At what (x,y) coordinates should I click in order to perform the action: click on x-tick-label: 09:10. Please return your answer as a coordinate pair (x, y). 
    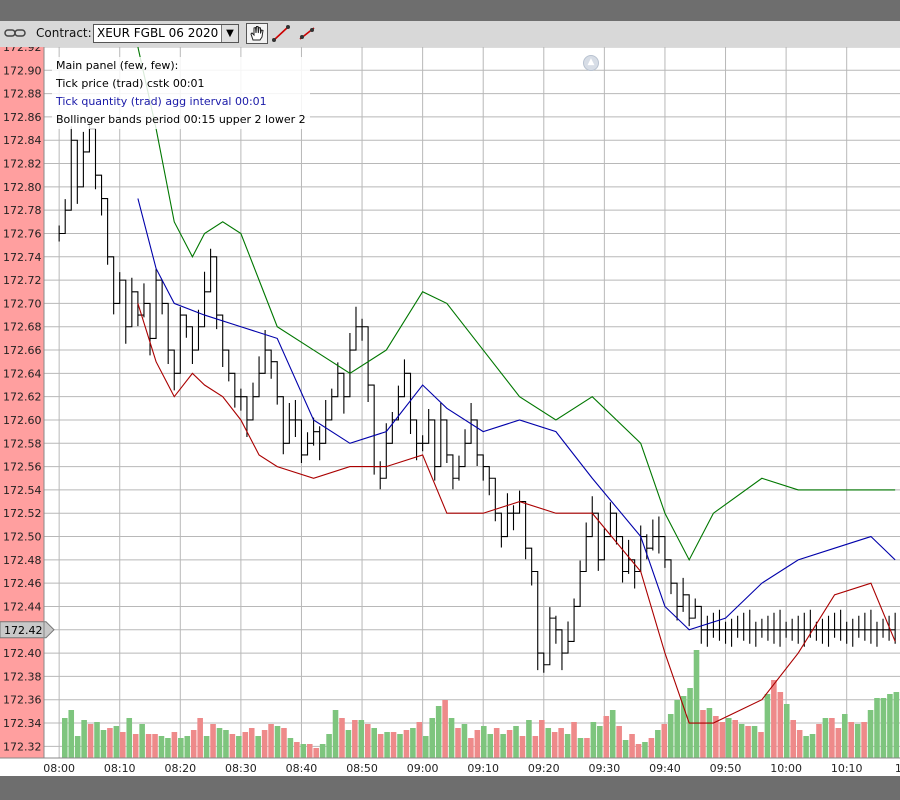
    Looking at the image, I should click on (483, 768).